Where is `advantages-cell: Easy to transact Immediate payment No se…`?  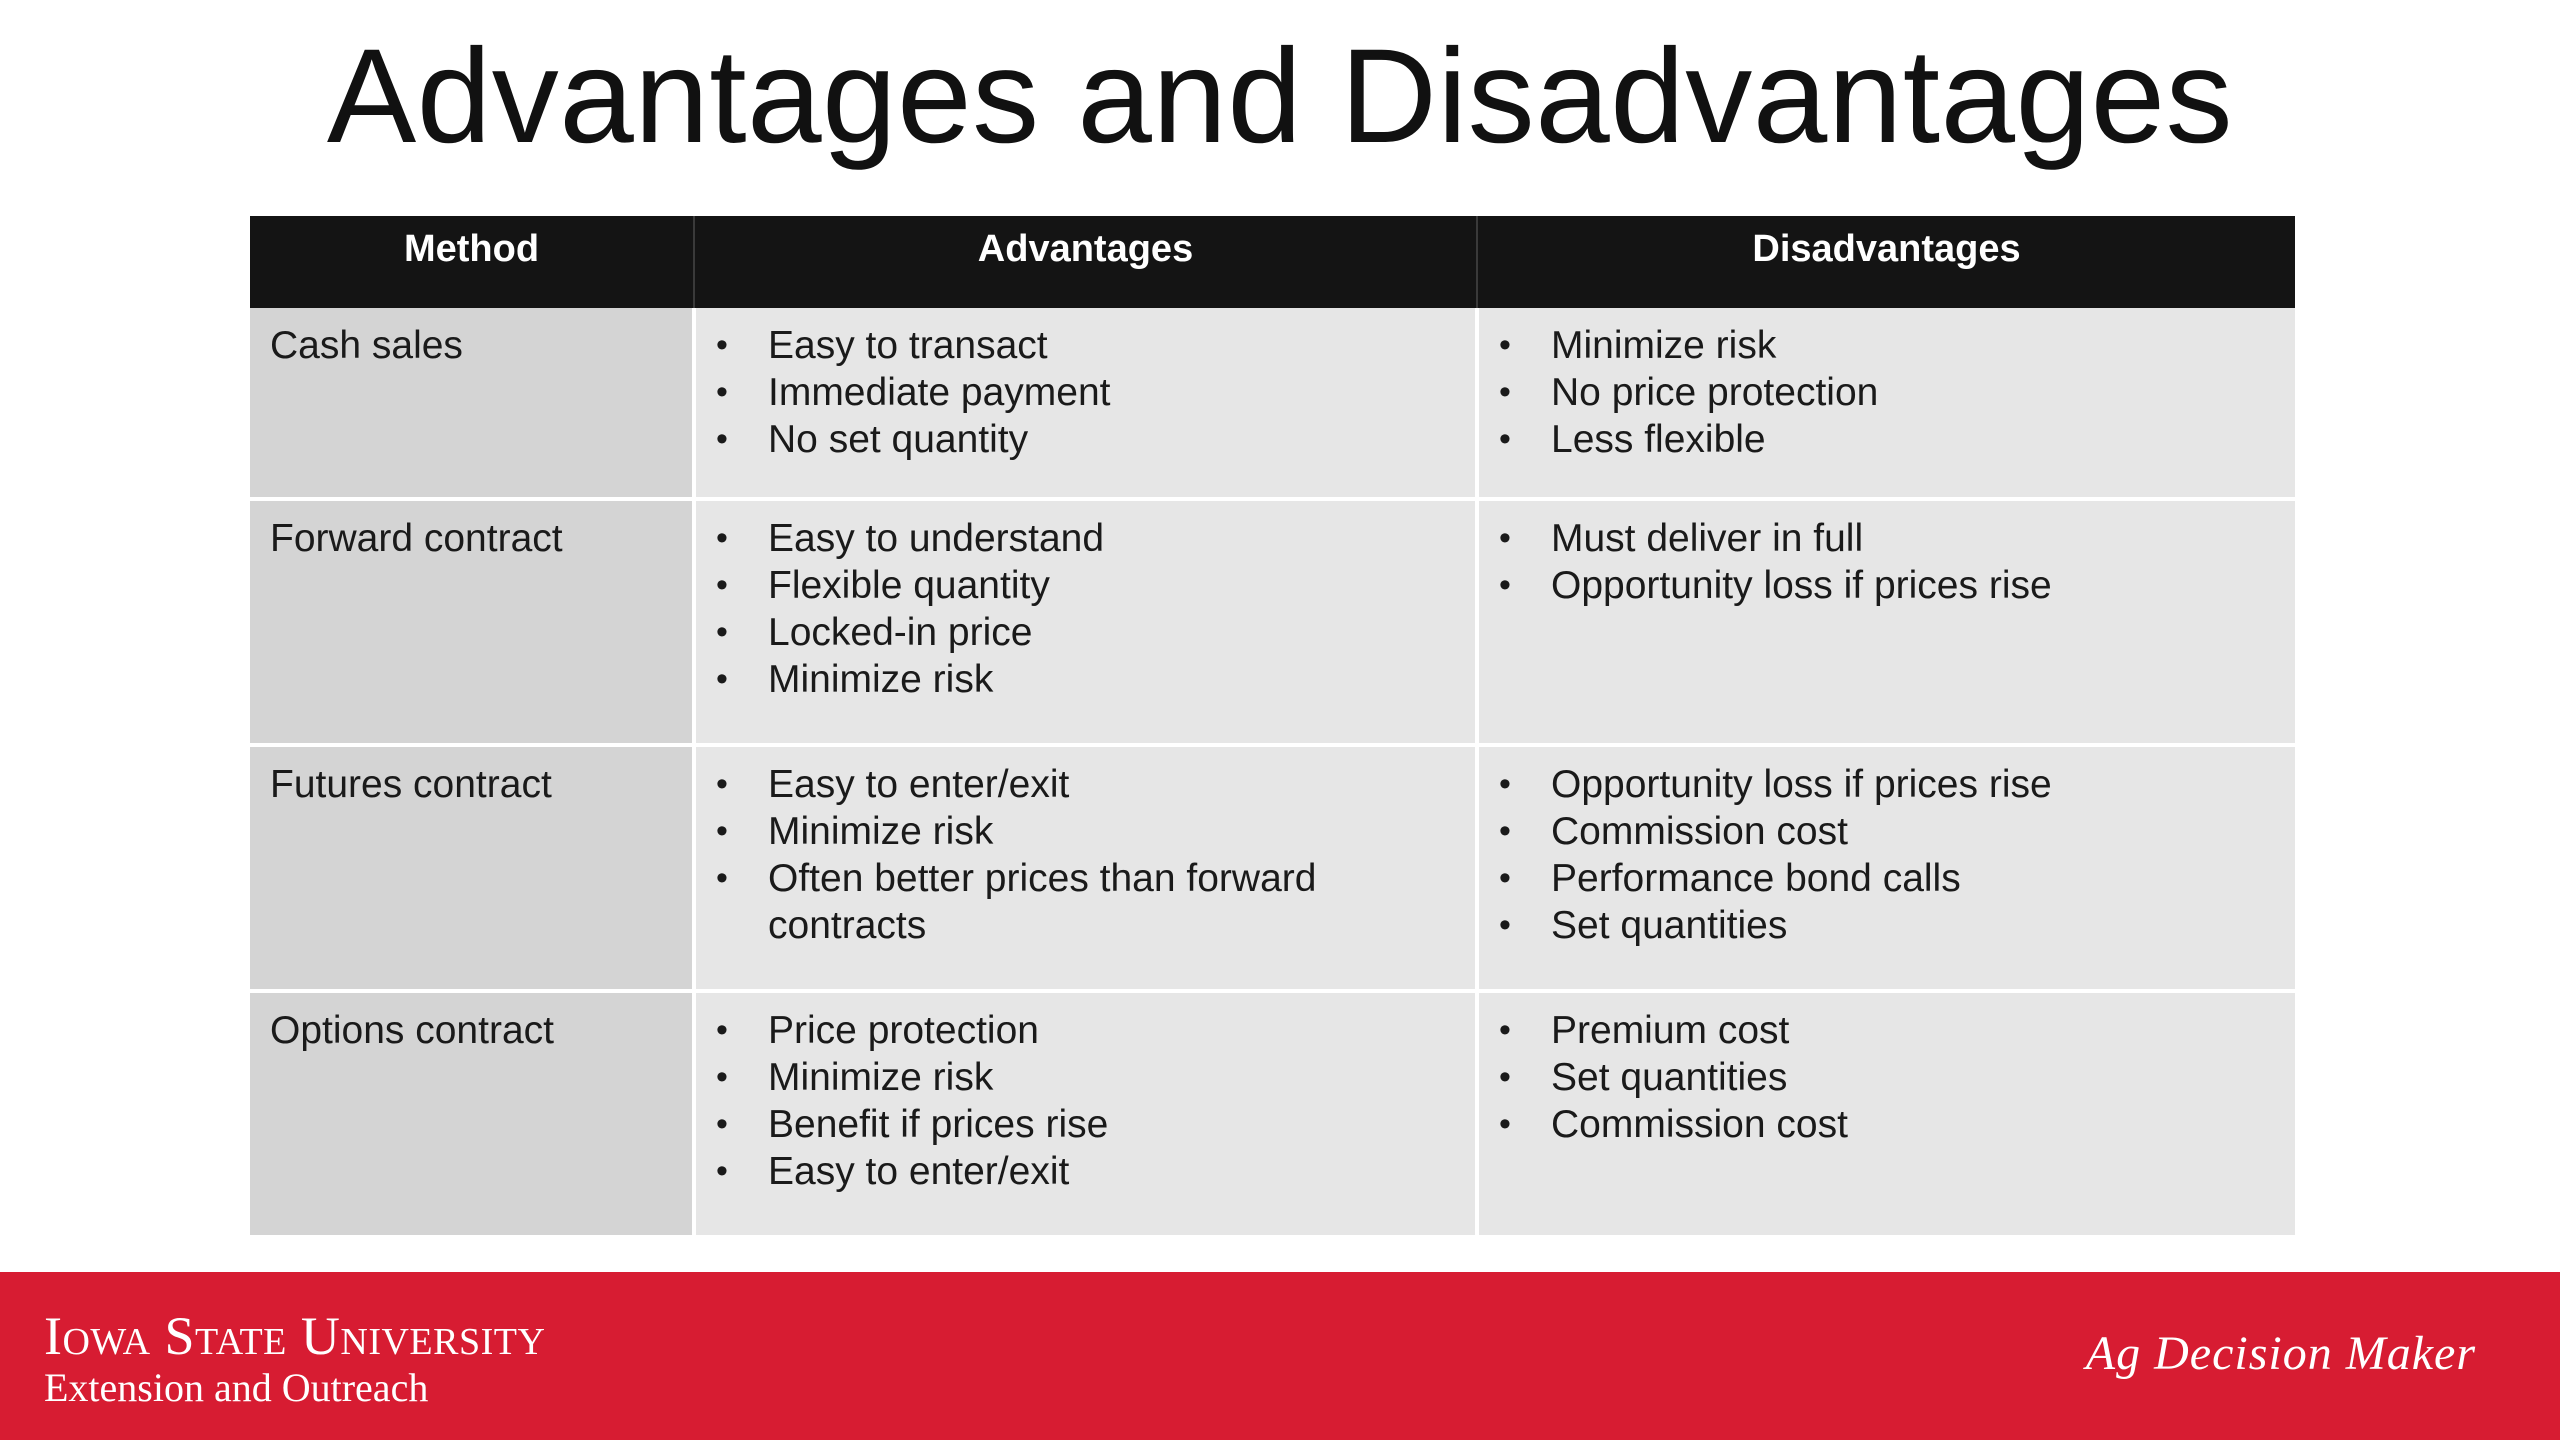 advantages-cell: Easy to transact Immediate payment No se… is located at coordinates (1086, 404).